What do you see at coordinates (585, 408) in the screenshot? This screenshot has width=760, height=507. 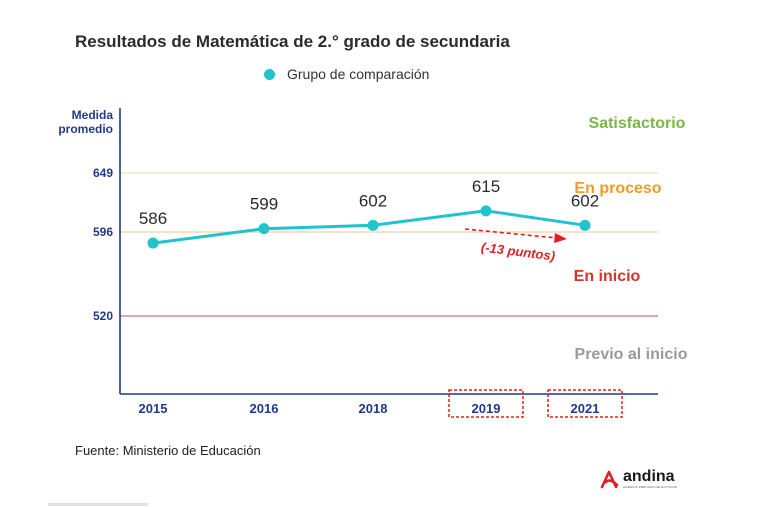 I see `x-tick-2021: 2021` at bounding box center [585, 408].